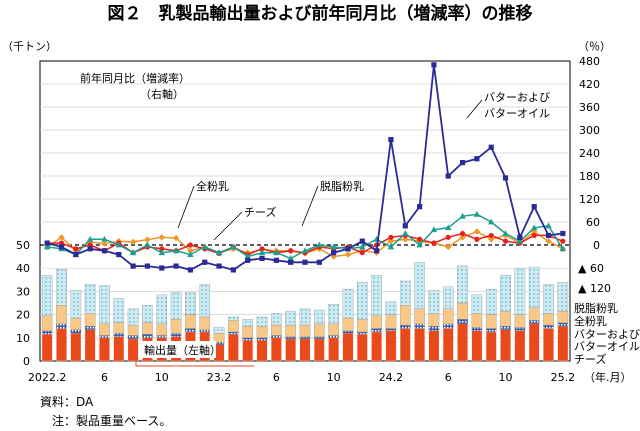 The width and height of the screenshot is (640, 431). Describe the element at coordinates (594, 288) in the screenshot. I see `right-neg-tick-label: ▲ 120` at that location.